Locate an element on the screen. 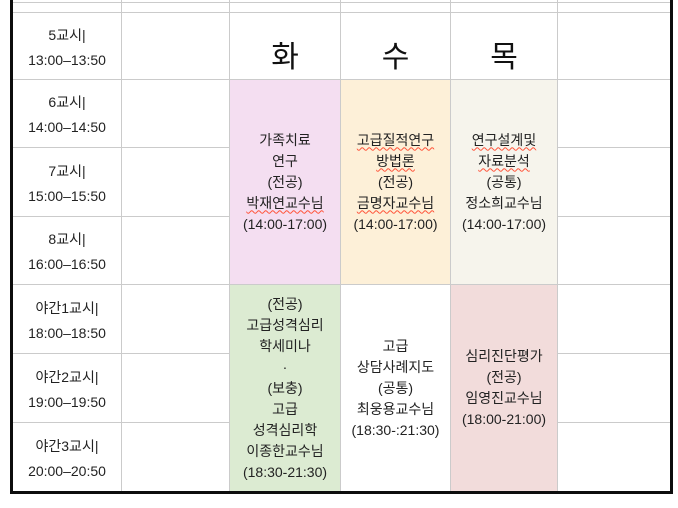  period-name: 야간2교시| is located at coordinates (67, 376).